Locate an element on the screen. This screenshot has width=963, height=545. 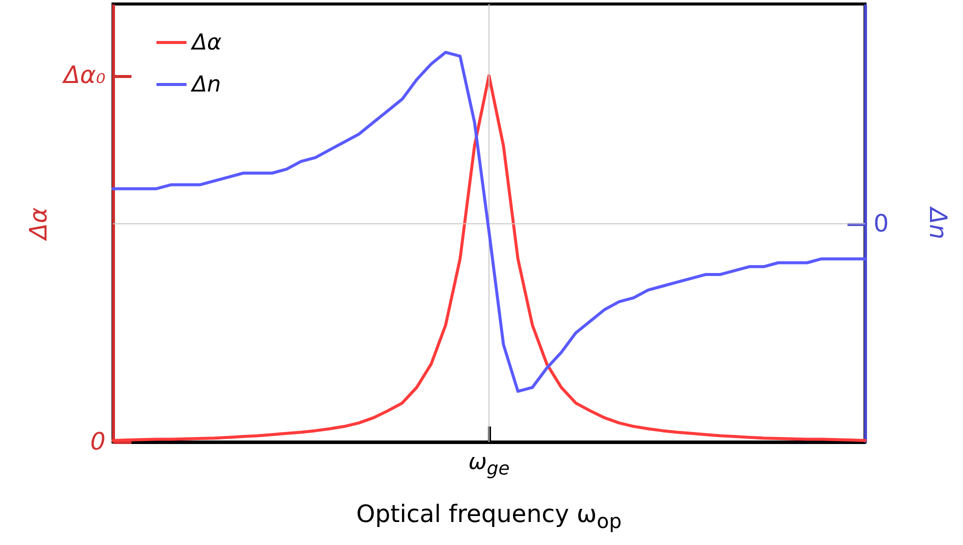
y2-axis-title: Δn is located at coordinates (938, 223).